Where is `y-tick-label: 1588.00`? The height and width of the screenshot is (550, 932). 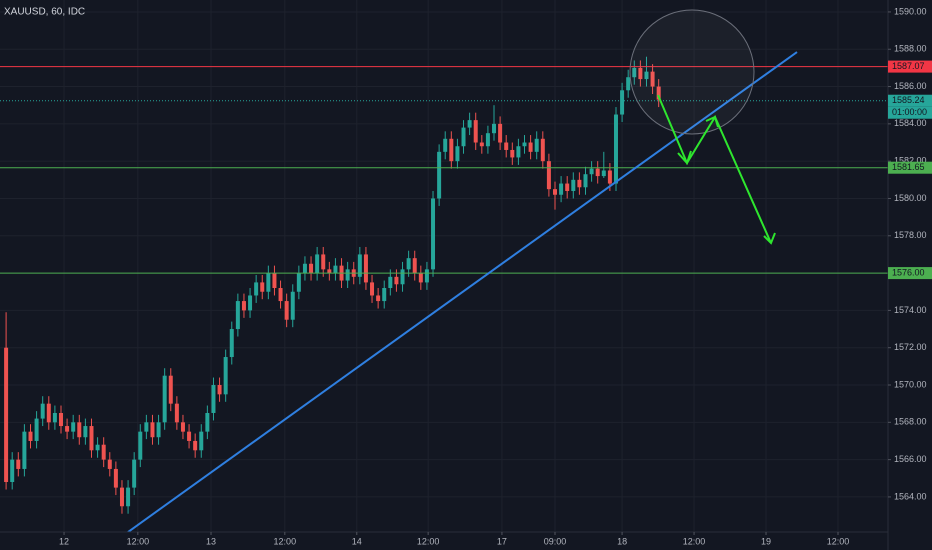
y-tick-label: 1588.00 is located at coordinates (910, 49).